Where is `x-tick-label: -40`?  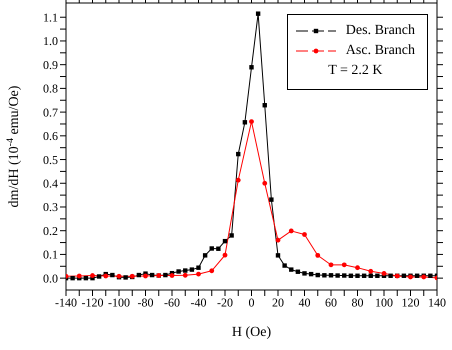 x-tick-label: -40 is located at coordinates (198, 303).